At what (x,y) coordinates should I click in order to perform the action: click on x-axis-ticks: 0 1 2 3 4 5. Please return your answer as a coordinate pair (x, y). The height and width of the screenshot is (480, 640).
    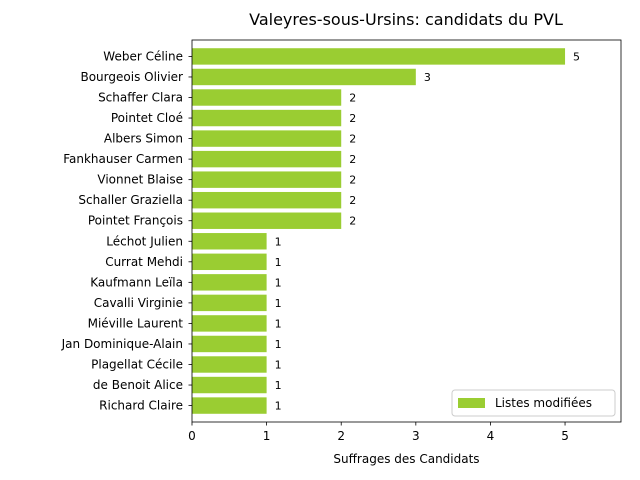
    Looking at the image, I should click on (378, 432).